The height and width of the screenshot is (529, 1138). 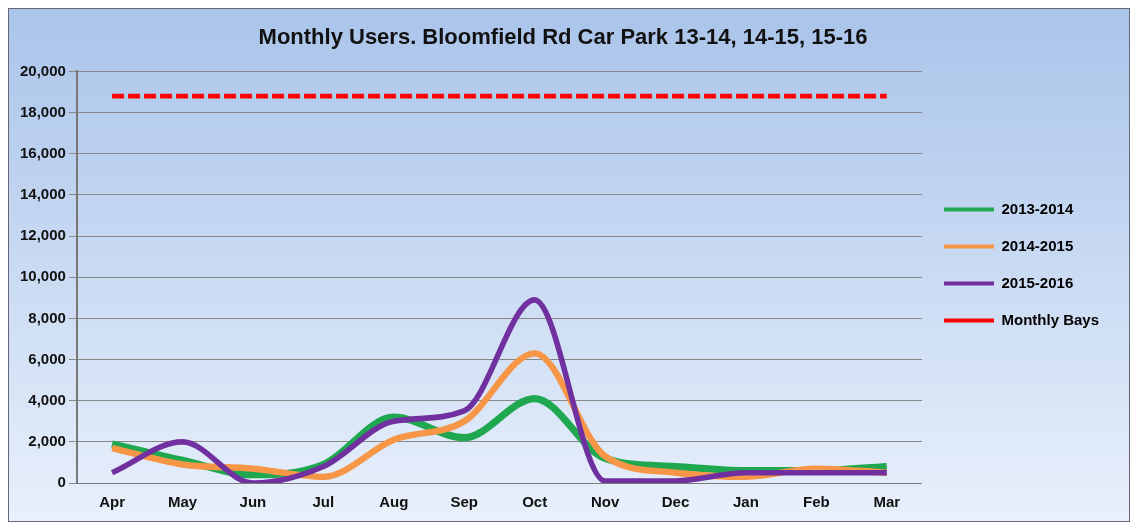 I want to click on y-tick-label: 0, so click(x=61, y=482).